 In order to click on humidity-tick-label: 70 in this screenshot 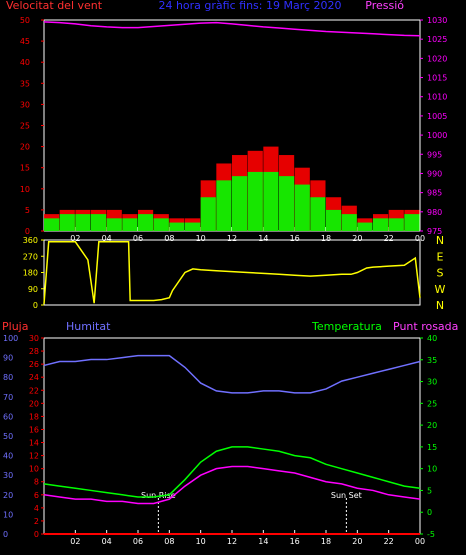, I will do `click(8, 397)`.